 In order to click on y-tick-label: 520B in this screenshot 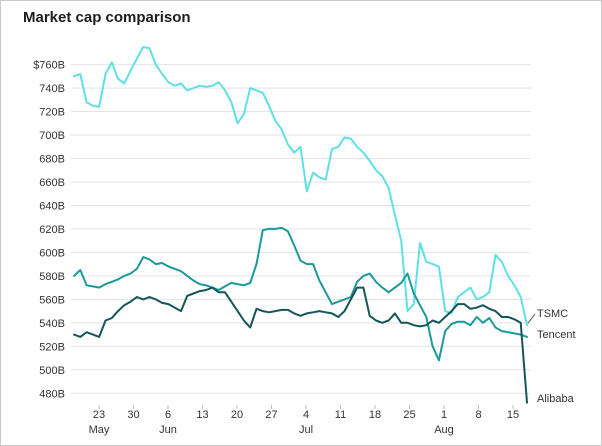, I will do `click(52, 347)`.